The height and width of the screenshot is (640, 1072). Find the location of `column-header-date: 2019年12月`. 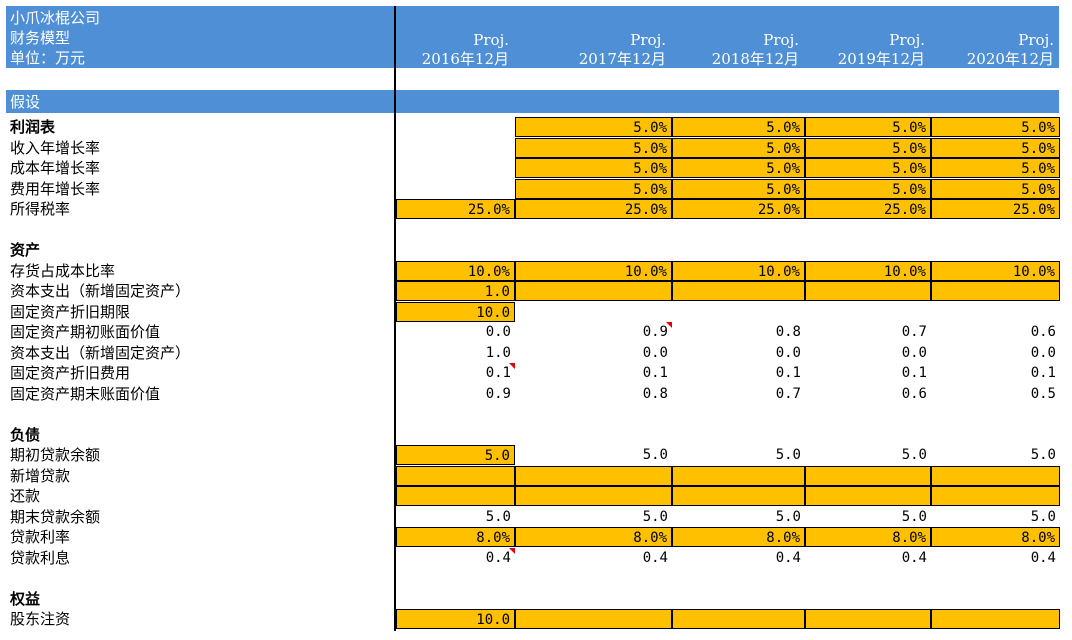

column-header-date: 2019年12月 is located at coordinates (881, 59).